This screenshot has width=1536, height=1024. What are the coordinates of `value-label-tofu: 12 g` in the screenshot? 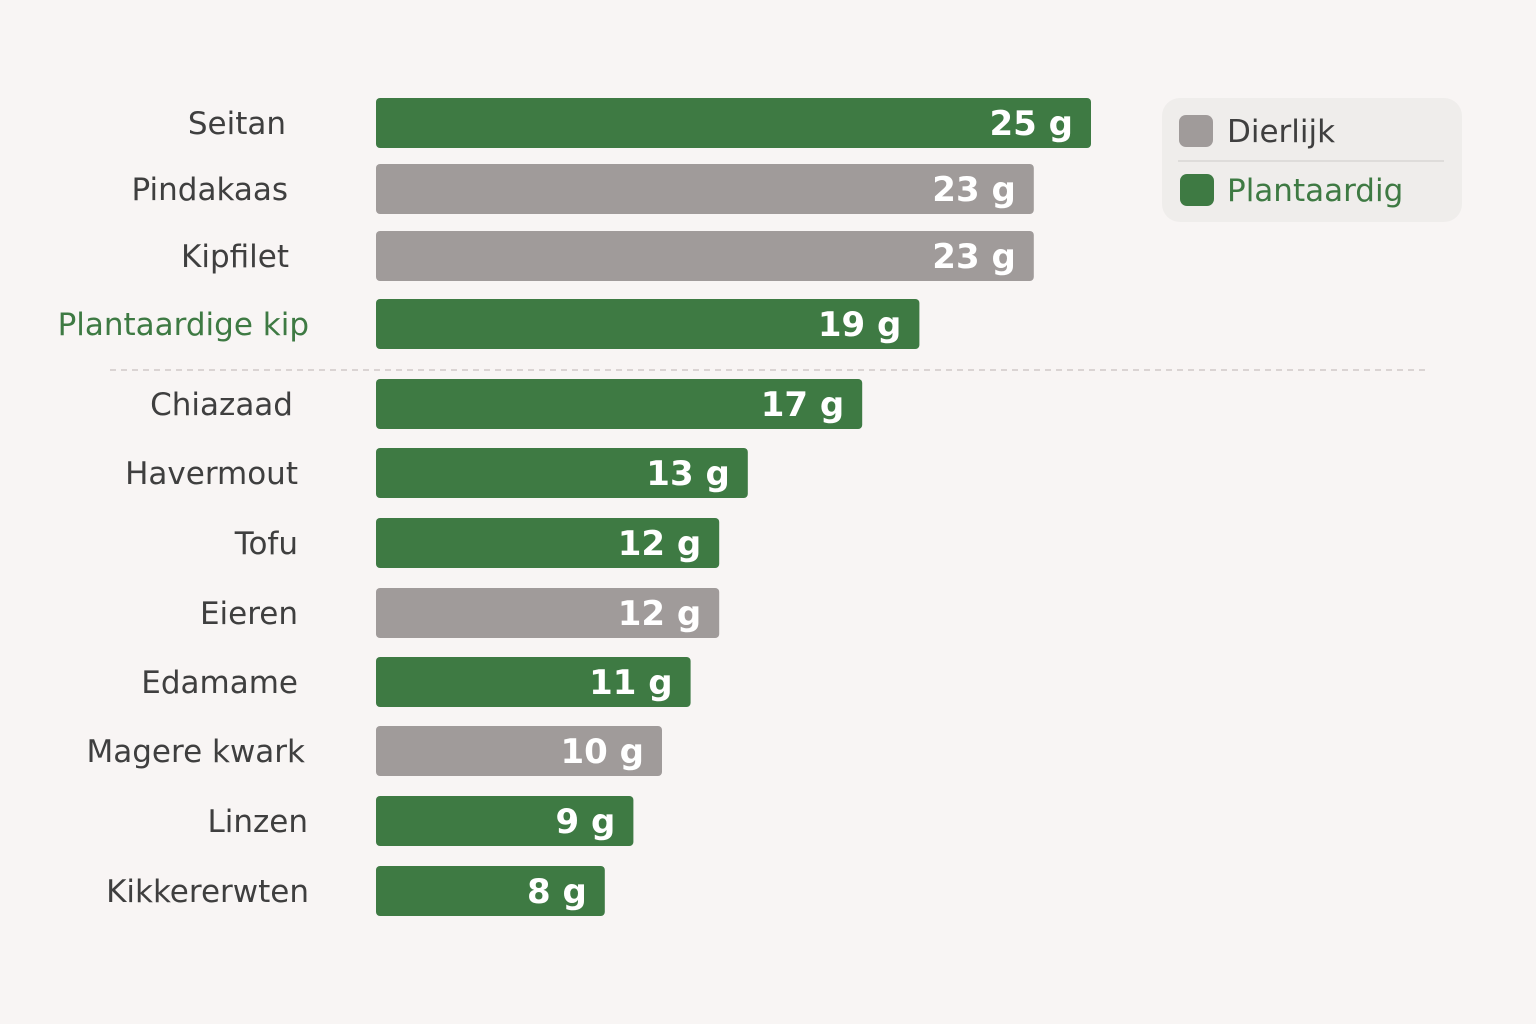 It's located at (660, 544).